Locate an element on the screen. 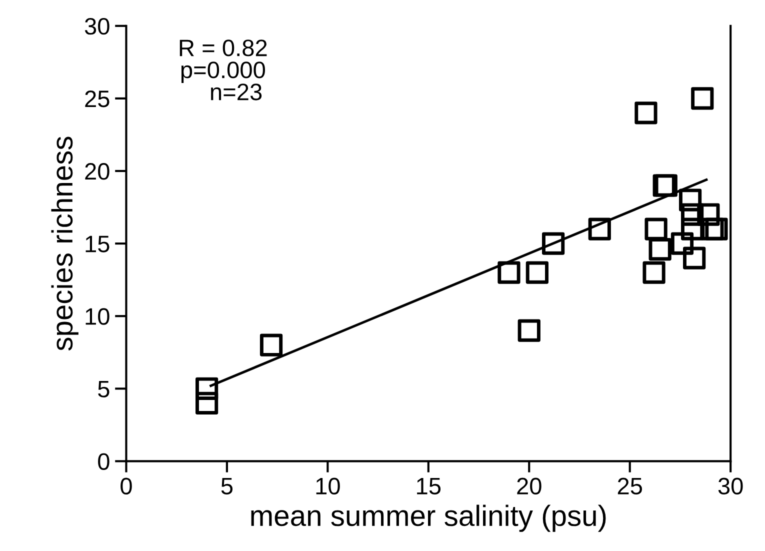 The image size is (765, 551). annotation: R = 0.82 p=0.000 n=23 is located at coordinates (223, 70).